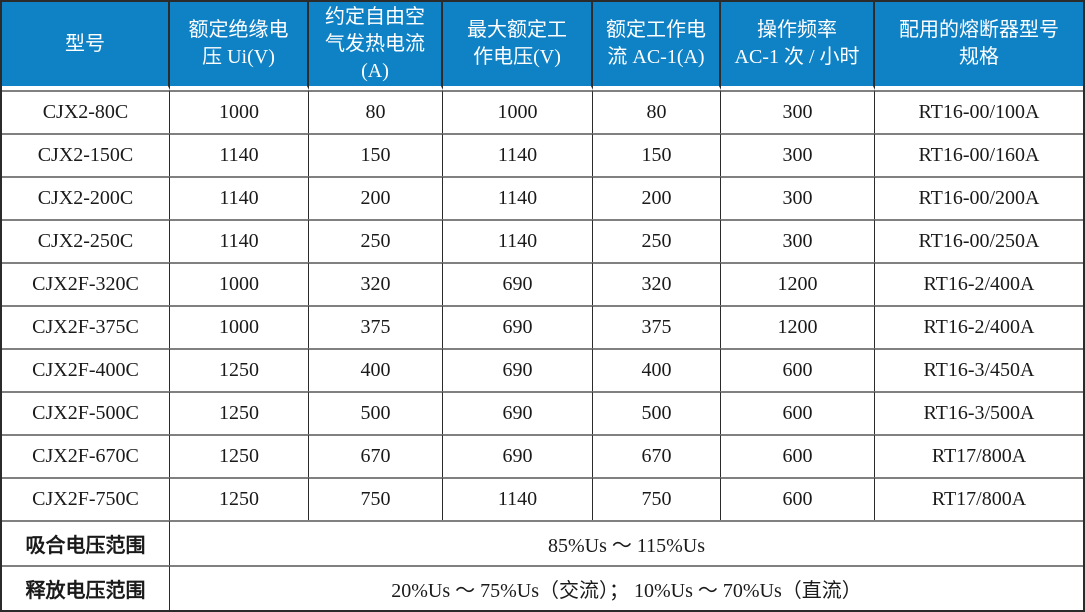 This screenshot has width=1085, height=612. What do you see at coordinates (86, 369) in the screenshot?
I see `model-cell: CJX2F-400C` at bounding box center [86, 369].